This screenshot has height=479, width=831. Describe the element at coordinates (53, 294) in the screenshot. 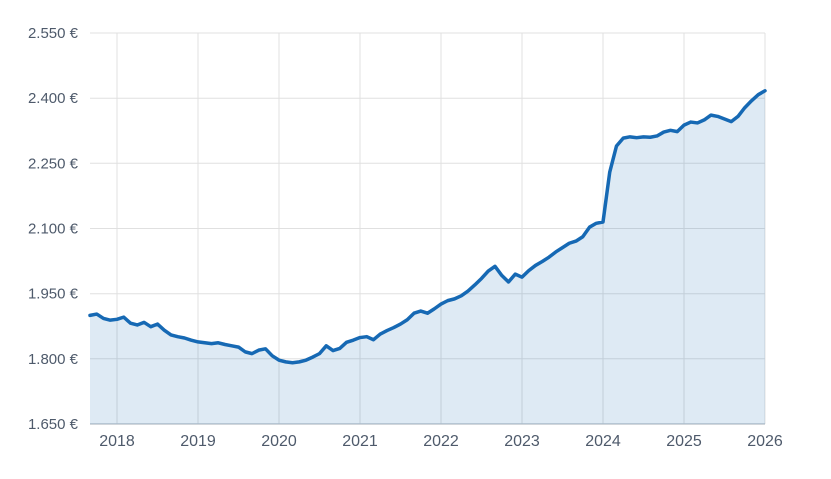

I see `y-tick-label: 1.950 €` at that location.